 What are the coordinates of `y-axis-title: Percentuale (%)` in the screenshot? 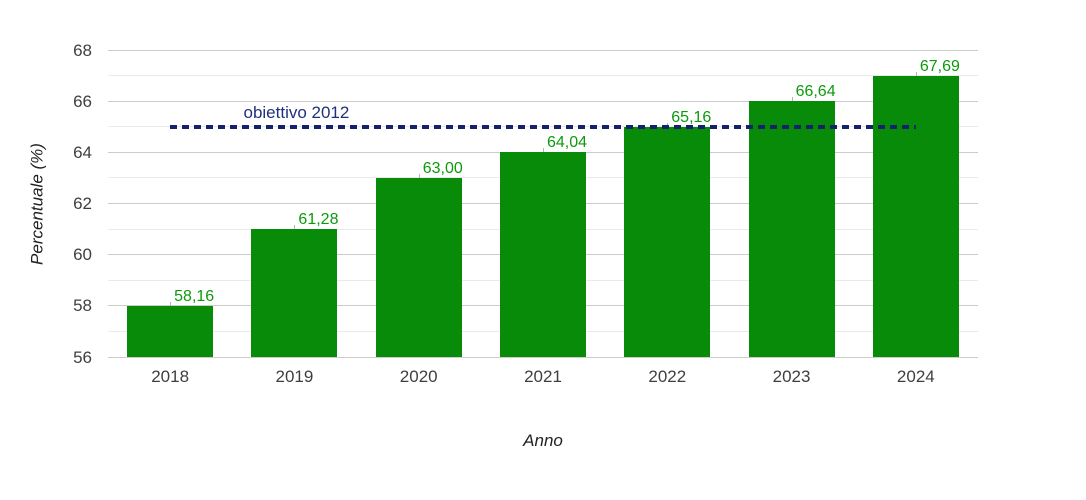 It's located at (37, 203).